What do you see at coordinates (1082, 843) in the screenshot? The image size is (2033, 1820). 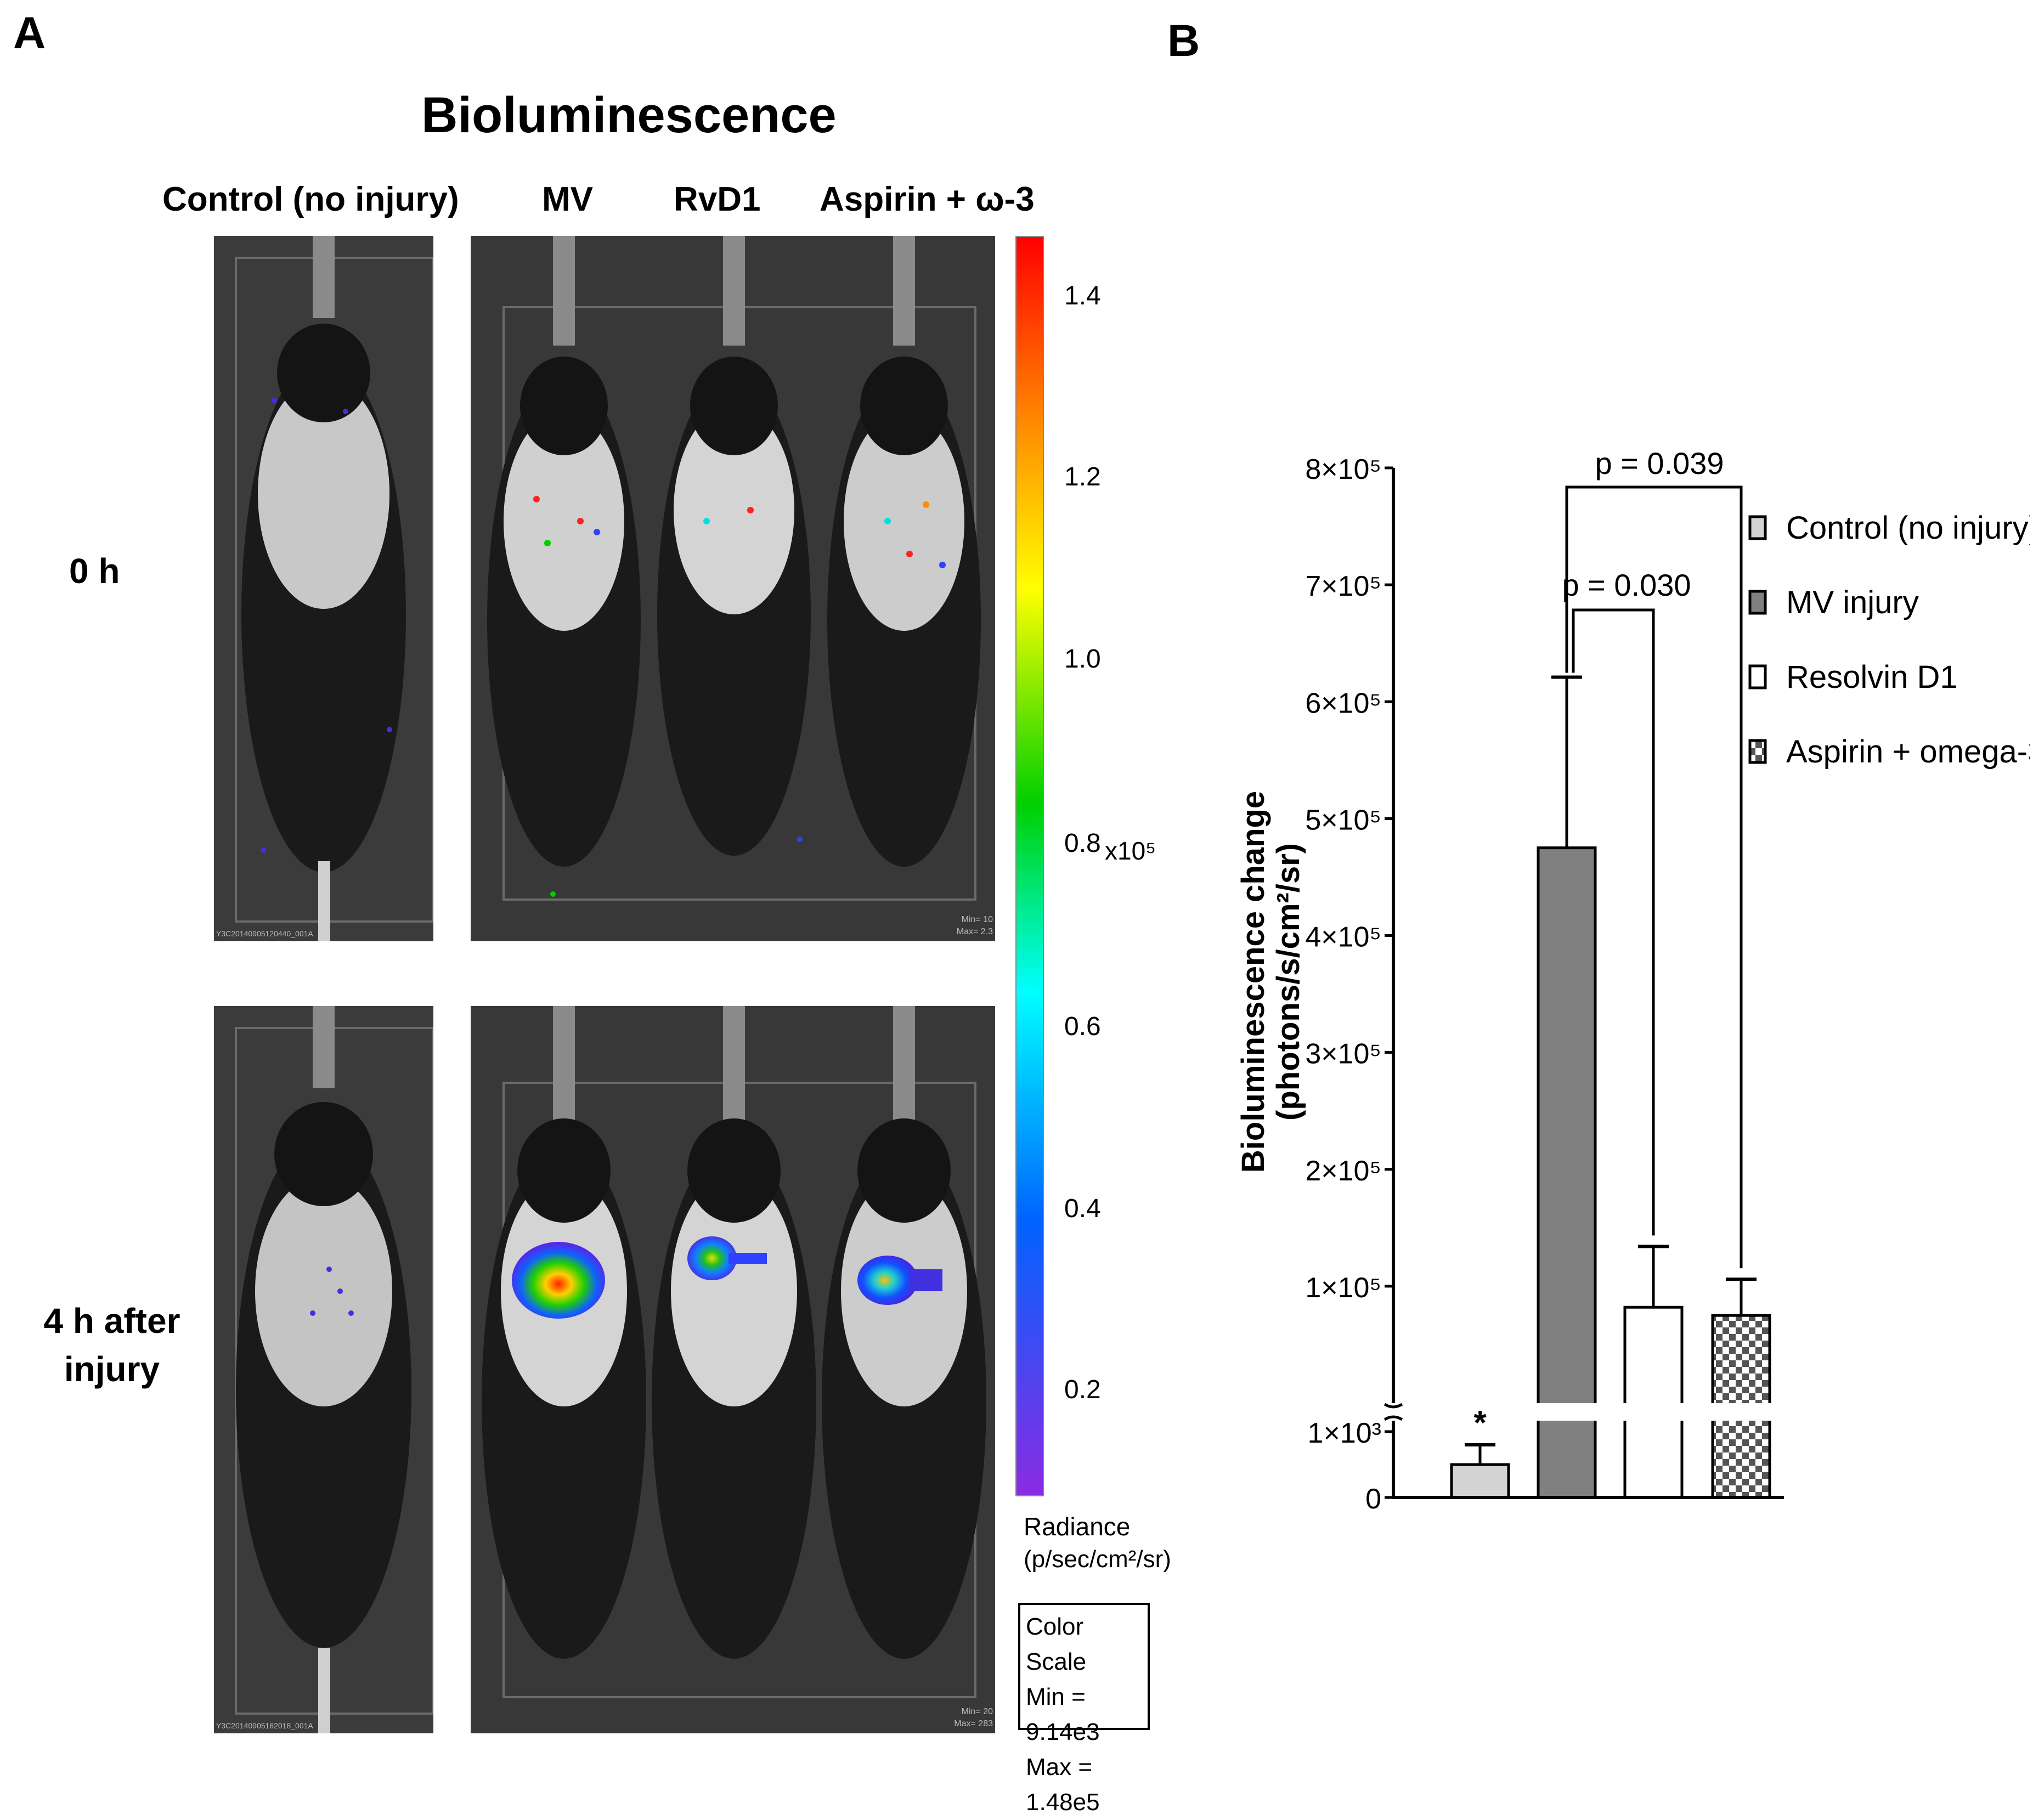 I see `colorbar-tick-0-8: 0.8` at bounding box center [1082, 843].